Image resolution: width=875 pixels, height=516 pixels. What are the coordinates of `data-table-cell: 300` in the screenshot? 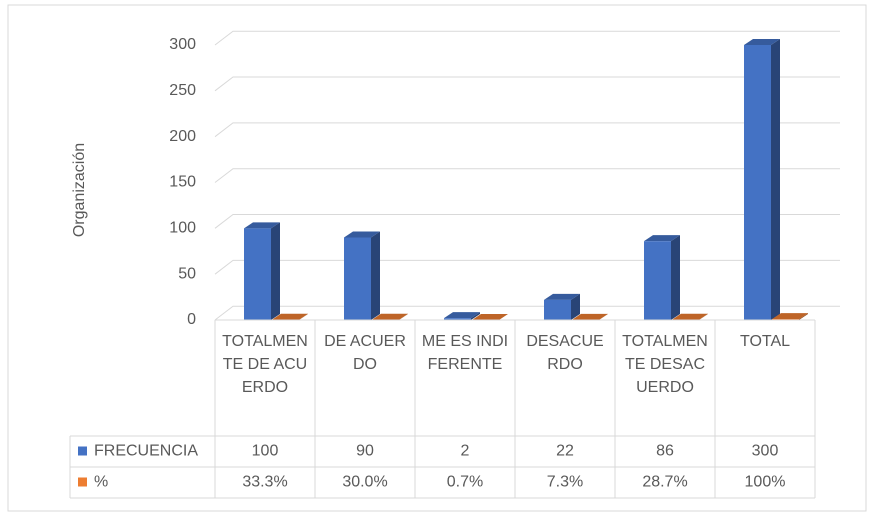 It's located at (765, 451).